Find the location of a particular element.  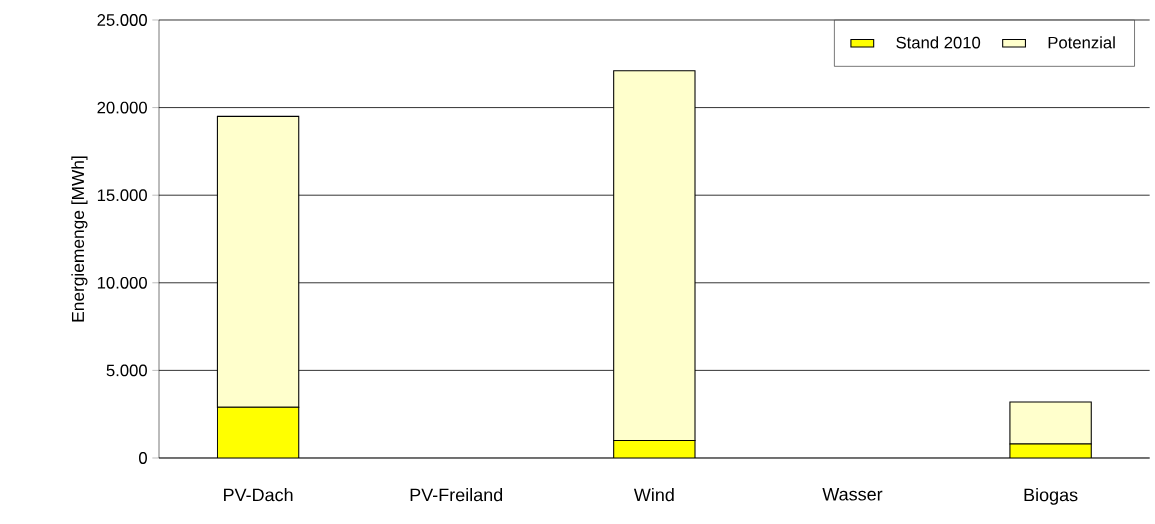

legend-label: Potenzial is located at coordinates (1081, 42).